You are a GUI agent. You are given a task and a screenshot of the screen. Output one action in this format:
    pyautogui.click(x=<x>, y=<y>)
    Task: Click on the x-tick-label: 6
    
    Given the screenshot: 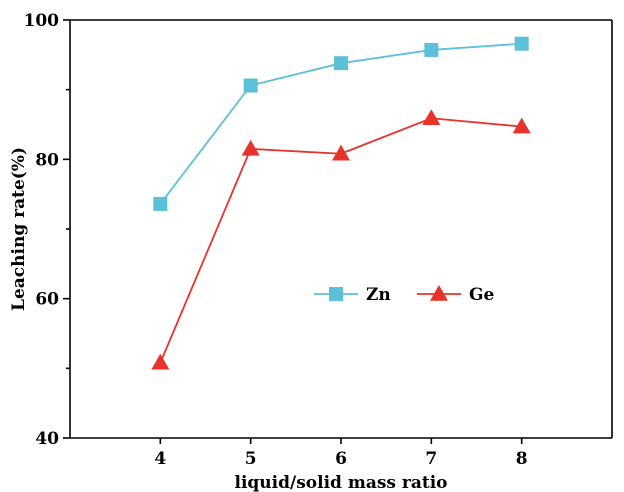 What is the action you would take?
    pyautogui.click(x=341, y=459)
    